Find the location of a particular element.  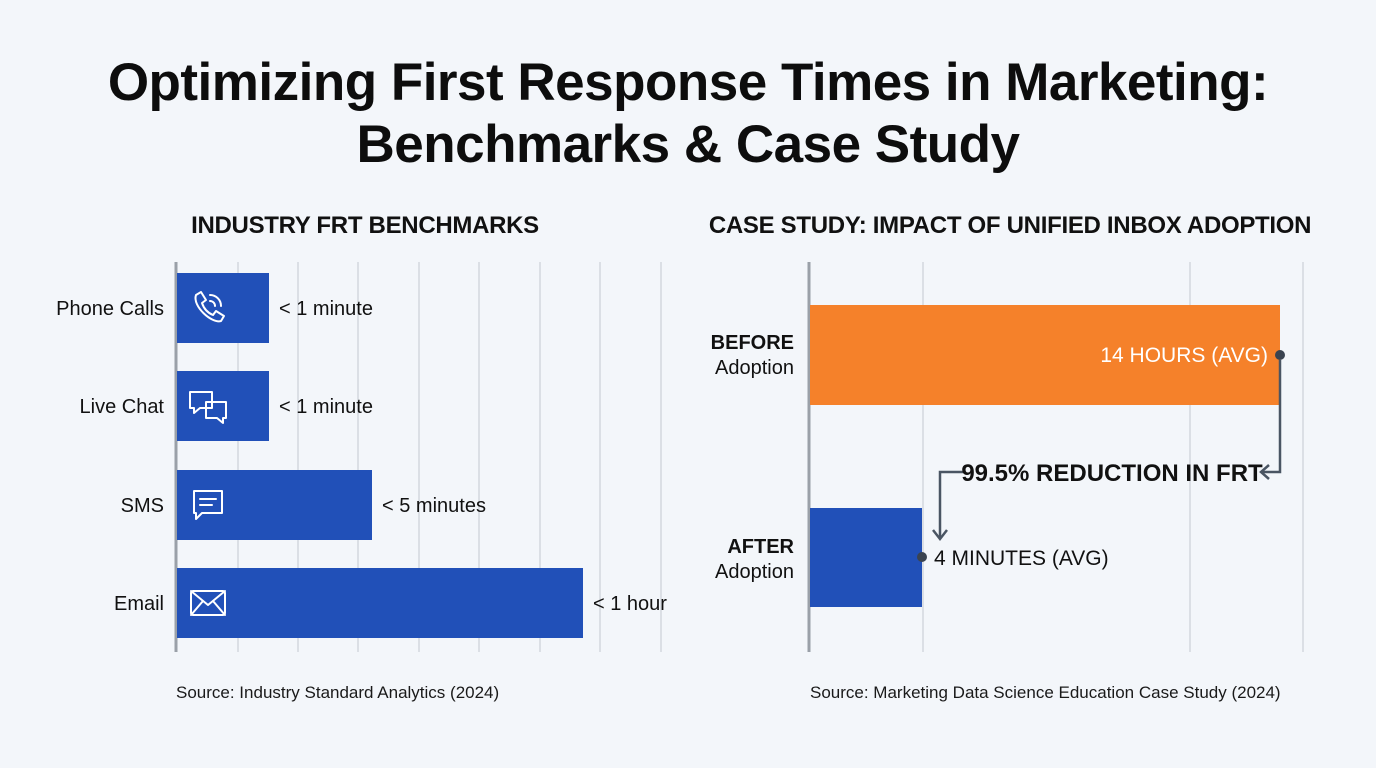

sms-icon is located at coordinates (208, 505).